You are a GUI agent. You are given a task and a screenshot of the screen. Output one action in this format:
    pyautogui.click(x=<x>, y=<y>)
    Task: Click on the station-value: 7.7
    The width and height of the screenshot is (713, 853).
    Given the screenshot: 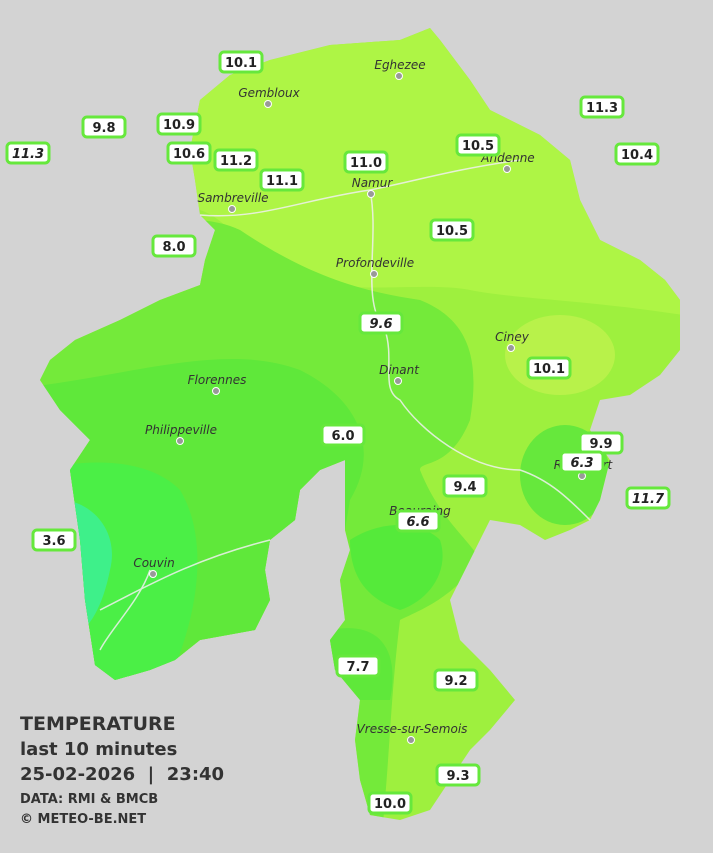 What is the action you would take?
    pyautogui.click(x=357, y=667)
    